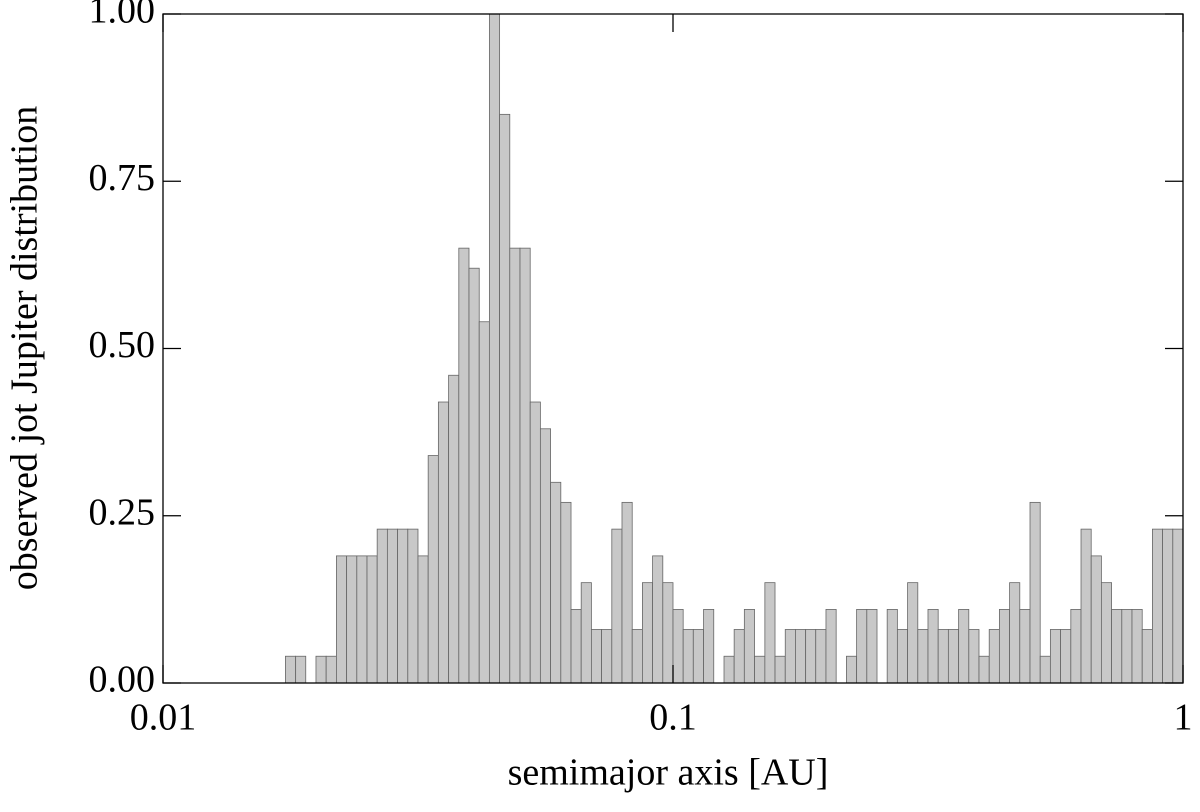 Image resolution: width=1200 pixels, height=812 pixels. Describe the element at coordinates (122, 16) in the screenshot. I see `y-tick-label: 1.00` at that location.